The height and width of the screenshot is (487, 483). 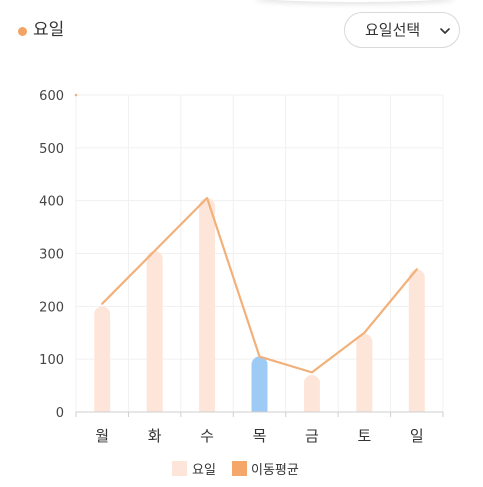 I want to click on x-tick-label: 토, so click(x=364, y=436).